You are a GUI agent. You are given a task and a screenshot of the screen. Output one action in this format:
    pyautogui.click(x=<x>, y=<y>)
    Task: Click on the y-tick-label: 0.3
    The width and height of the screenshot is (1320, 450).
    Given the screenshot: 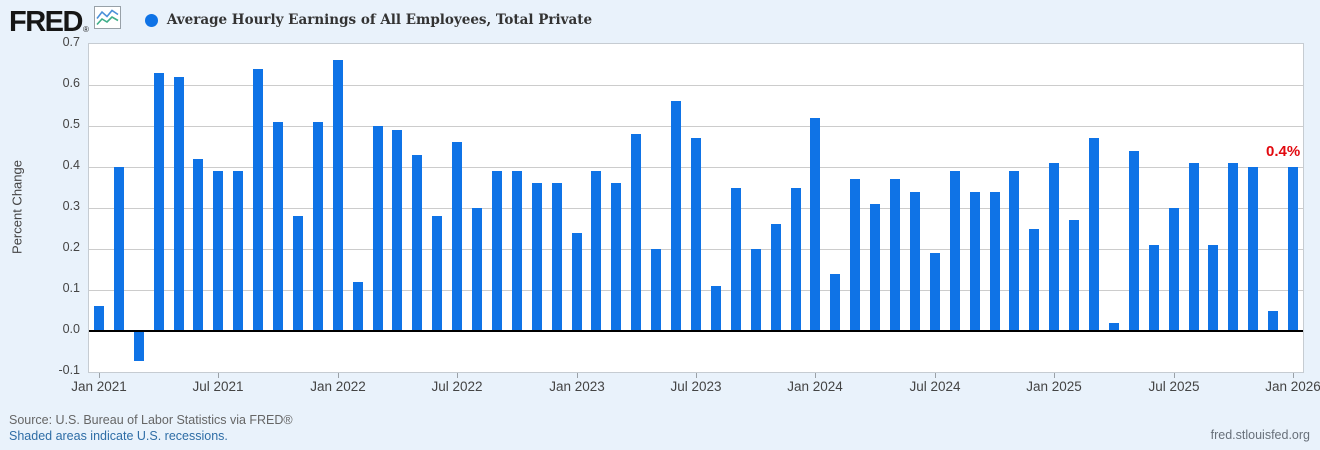 What is the action you would take?
    pyautogui.click(x=71, y=206)
    